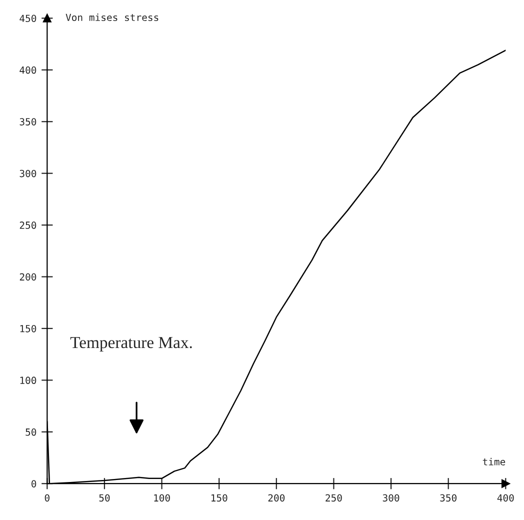 Image resolution: width=524 pixels, height=520 pixels. Describe the element at coordinates (47, 498) in the screenshot. I see `x-tick-label: 0` at that location.